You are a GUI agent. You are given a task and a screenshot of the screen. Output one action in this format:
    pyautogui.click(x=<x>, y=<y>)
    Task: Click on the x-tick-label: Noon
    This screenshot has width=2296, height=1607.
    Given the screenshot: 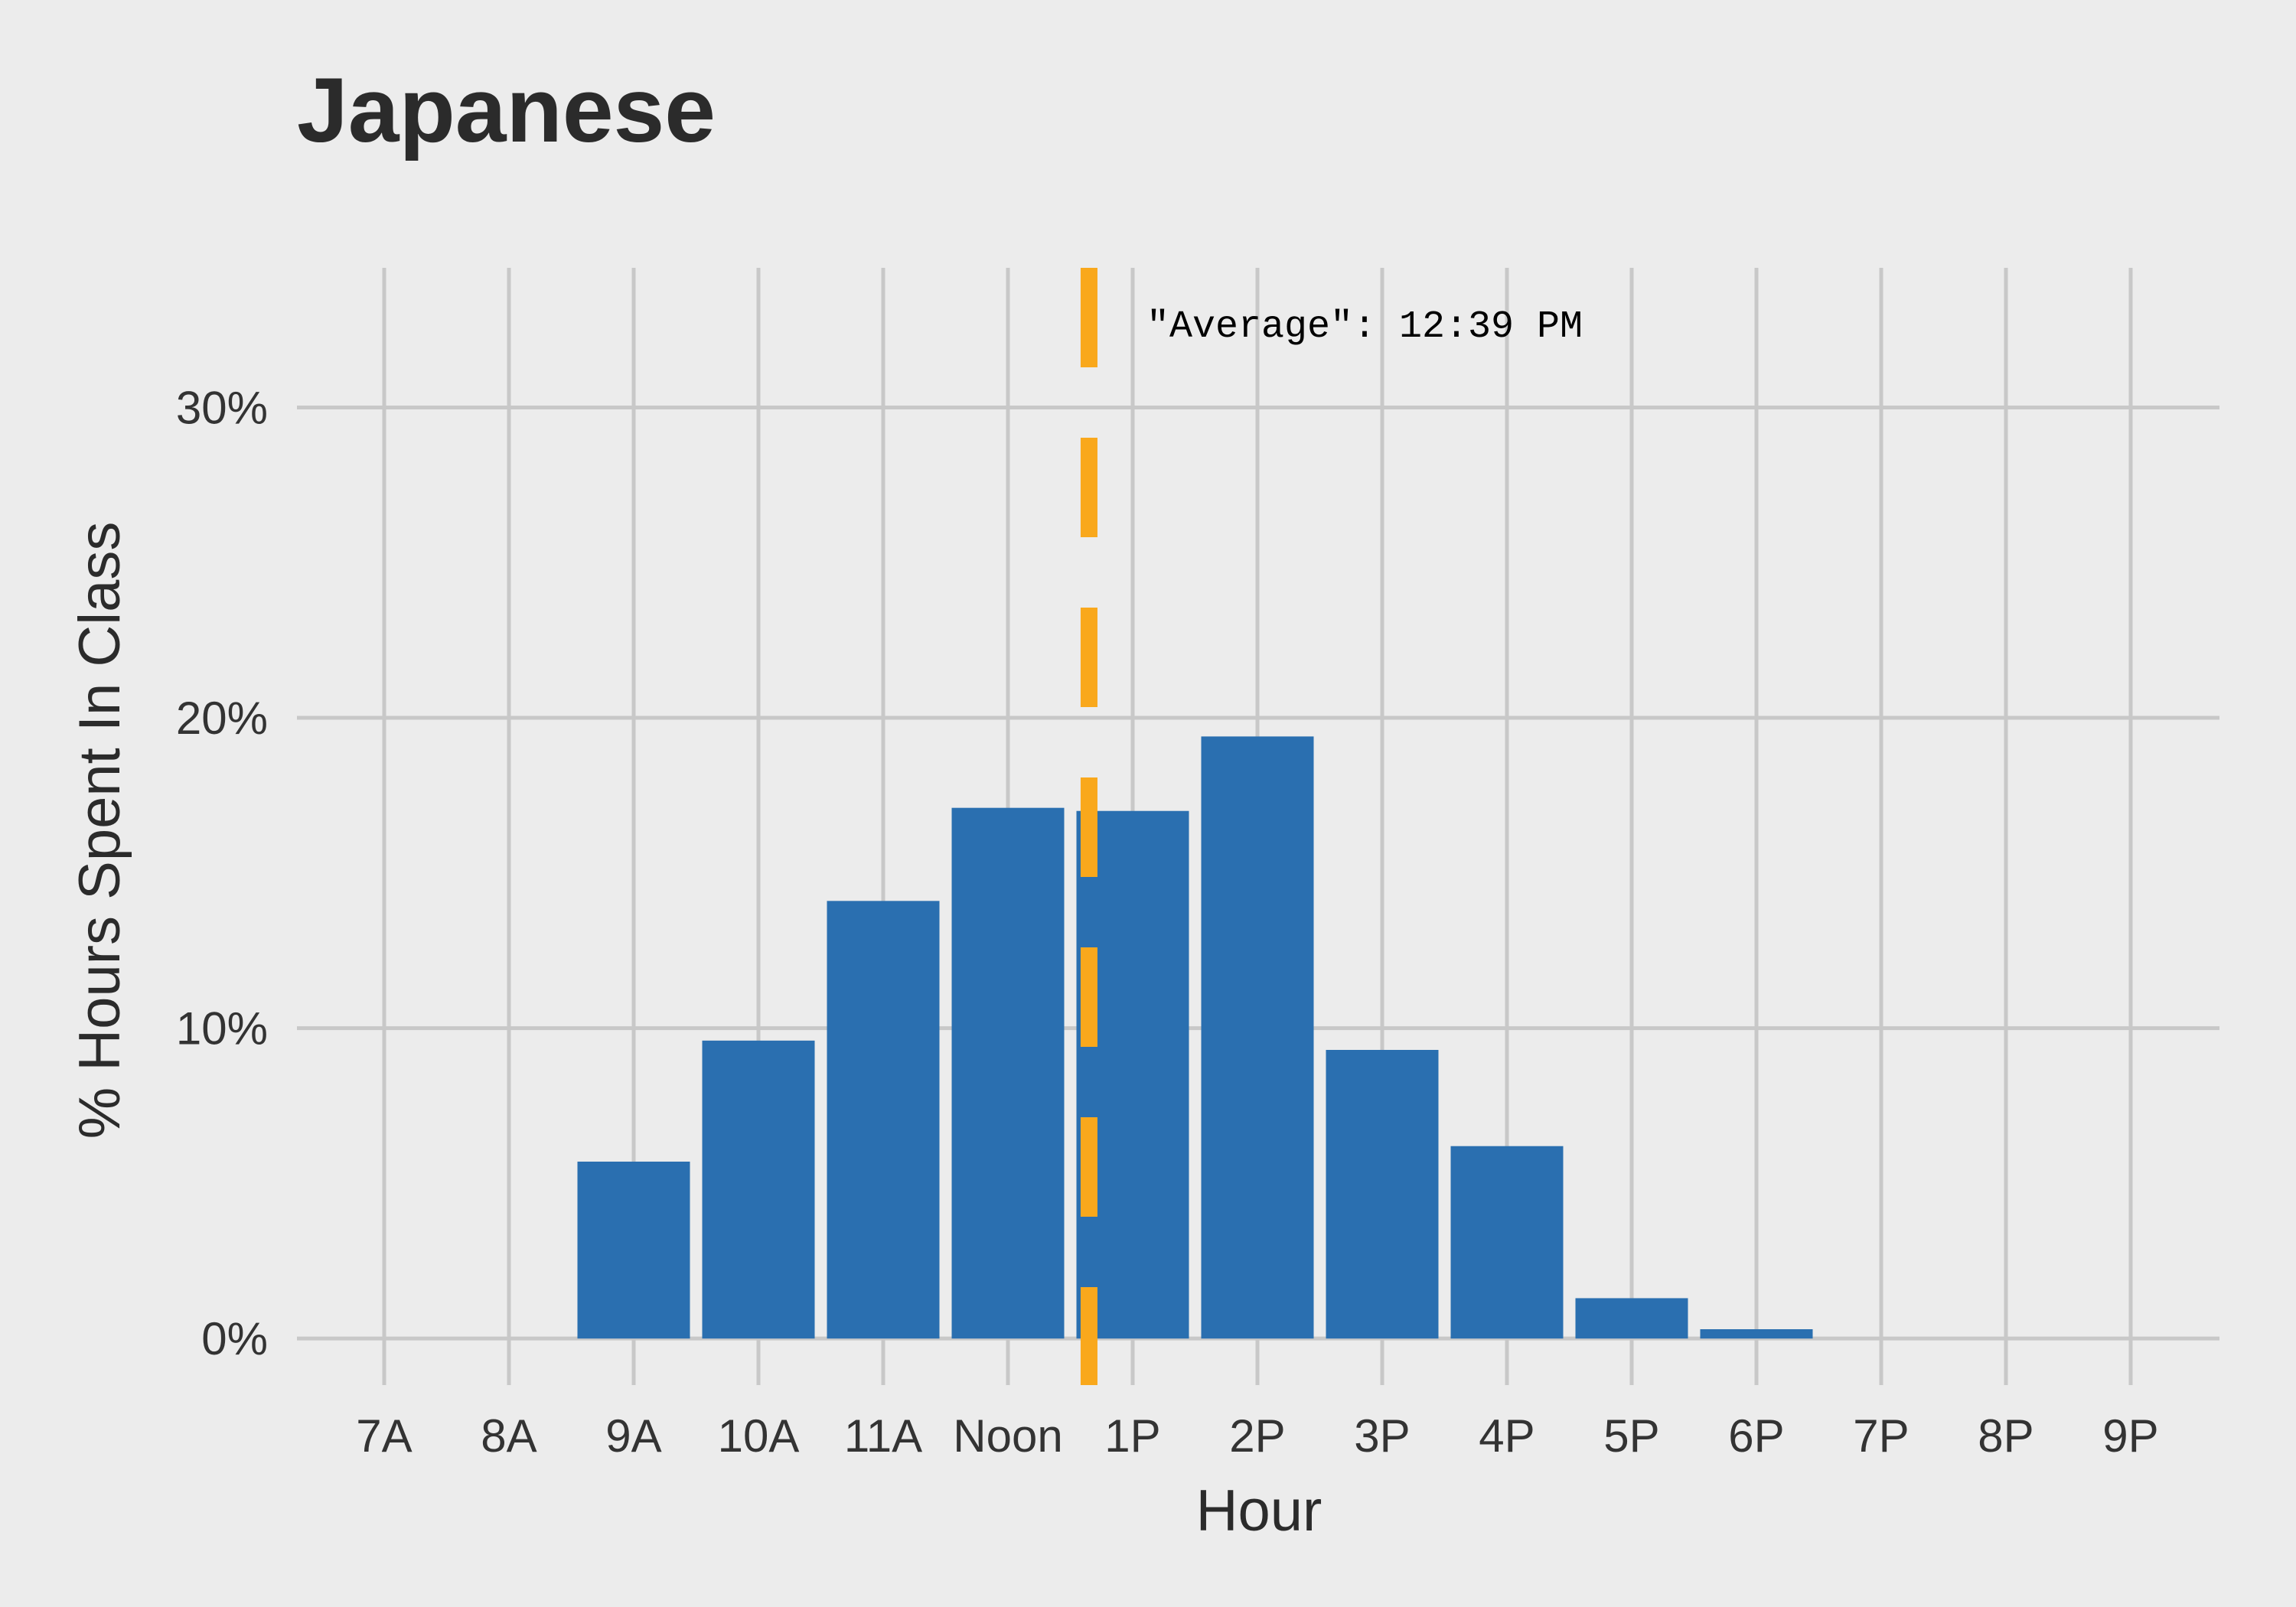 What is the action you would take?
    pyautogui.click(x=1007, y=1436)
    